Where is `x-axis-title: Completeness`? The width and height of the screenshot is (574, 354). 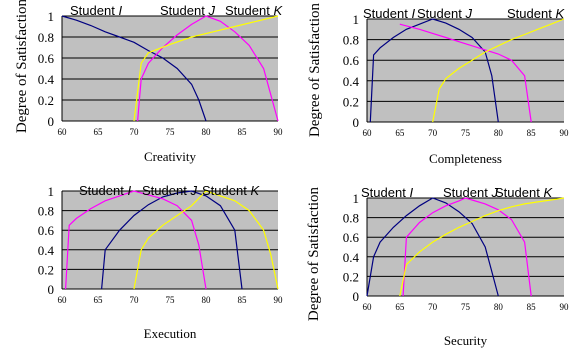 x-axis-title: Completeness is located at coordinates (465, 158).